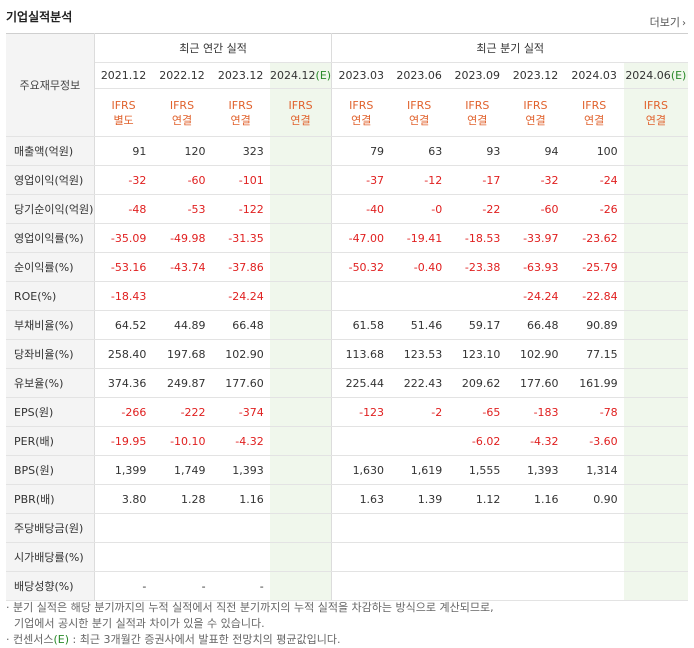 This screenshot has height=648, width=694. I want to click on table-cell: -31.35, so click(240, 238).